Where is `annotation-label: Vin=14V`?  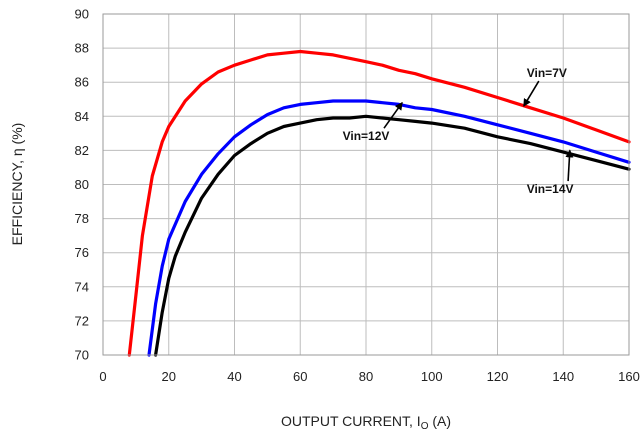
annotation-label: Vin=14V is located at coordinates (550, 189).